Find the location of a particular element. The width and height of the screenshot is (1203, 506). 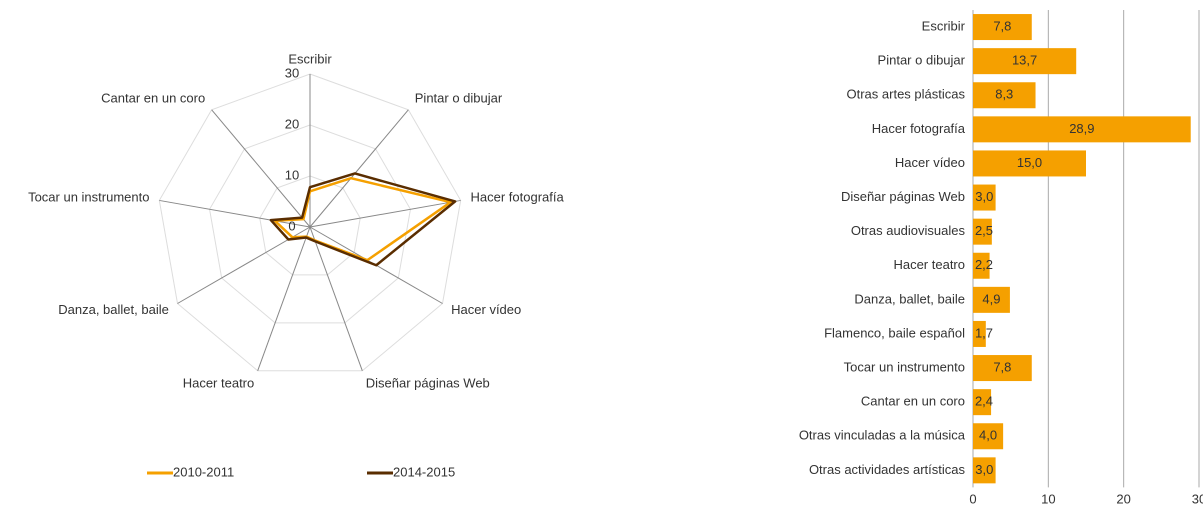

value-label: 4,0 is located at coordinates (988, 435).